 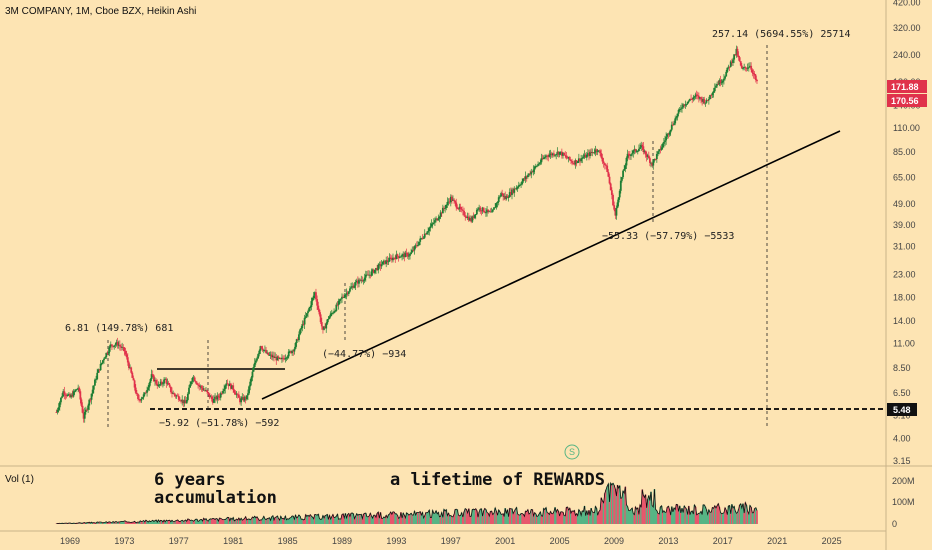 I want to click on price-tag-support: 5.48, so click(x=902, y=410).